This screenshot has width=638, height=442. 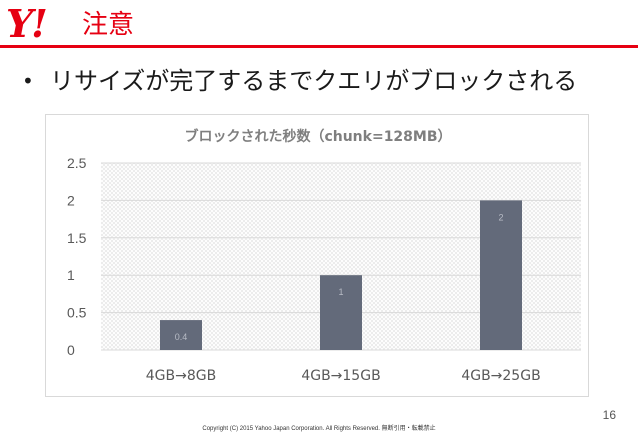 I want to click on bar-data-label: 1, so click(x=340, y=292).